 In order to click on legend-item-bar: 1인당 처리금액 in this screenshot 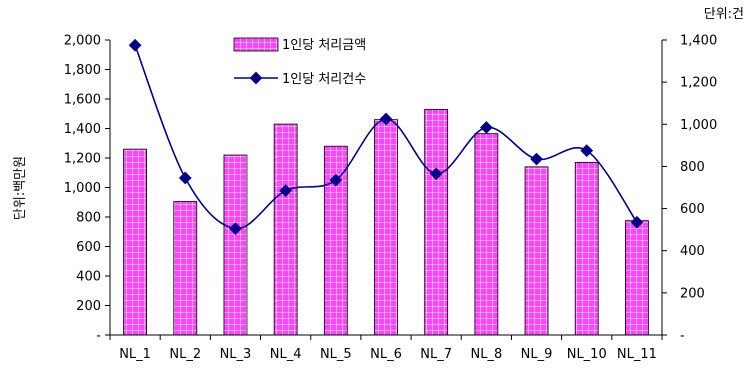, I will do `click(299, 45)`.